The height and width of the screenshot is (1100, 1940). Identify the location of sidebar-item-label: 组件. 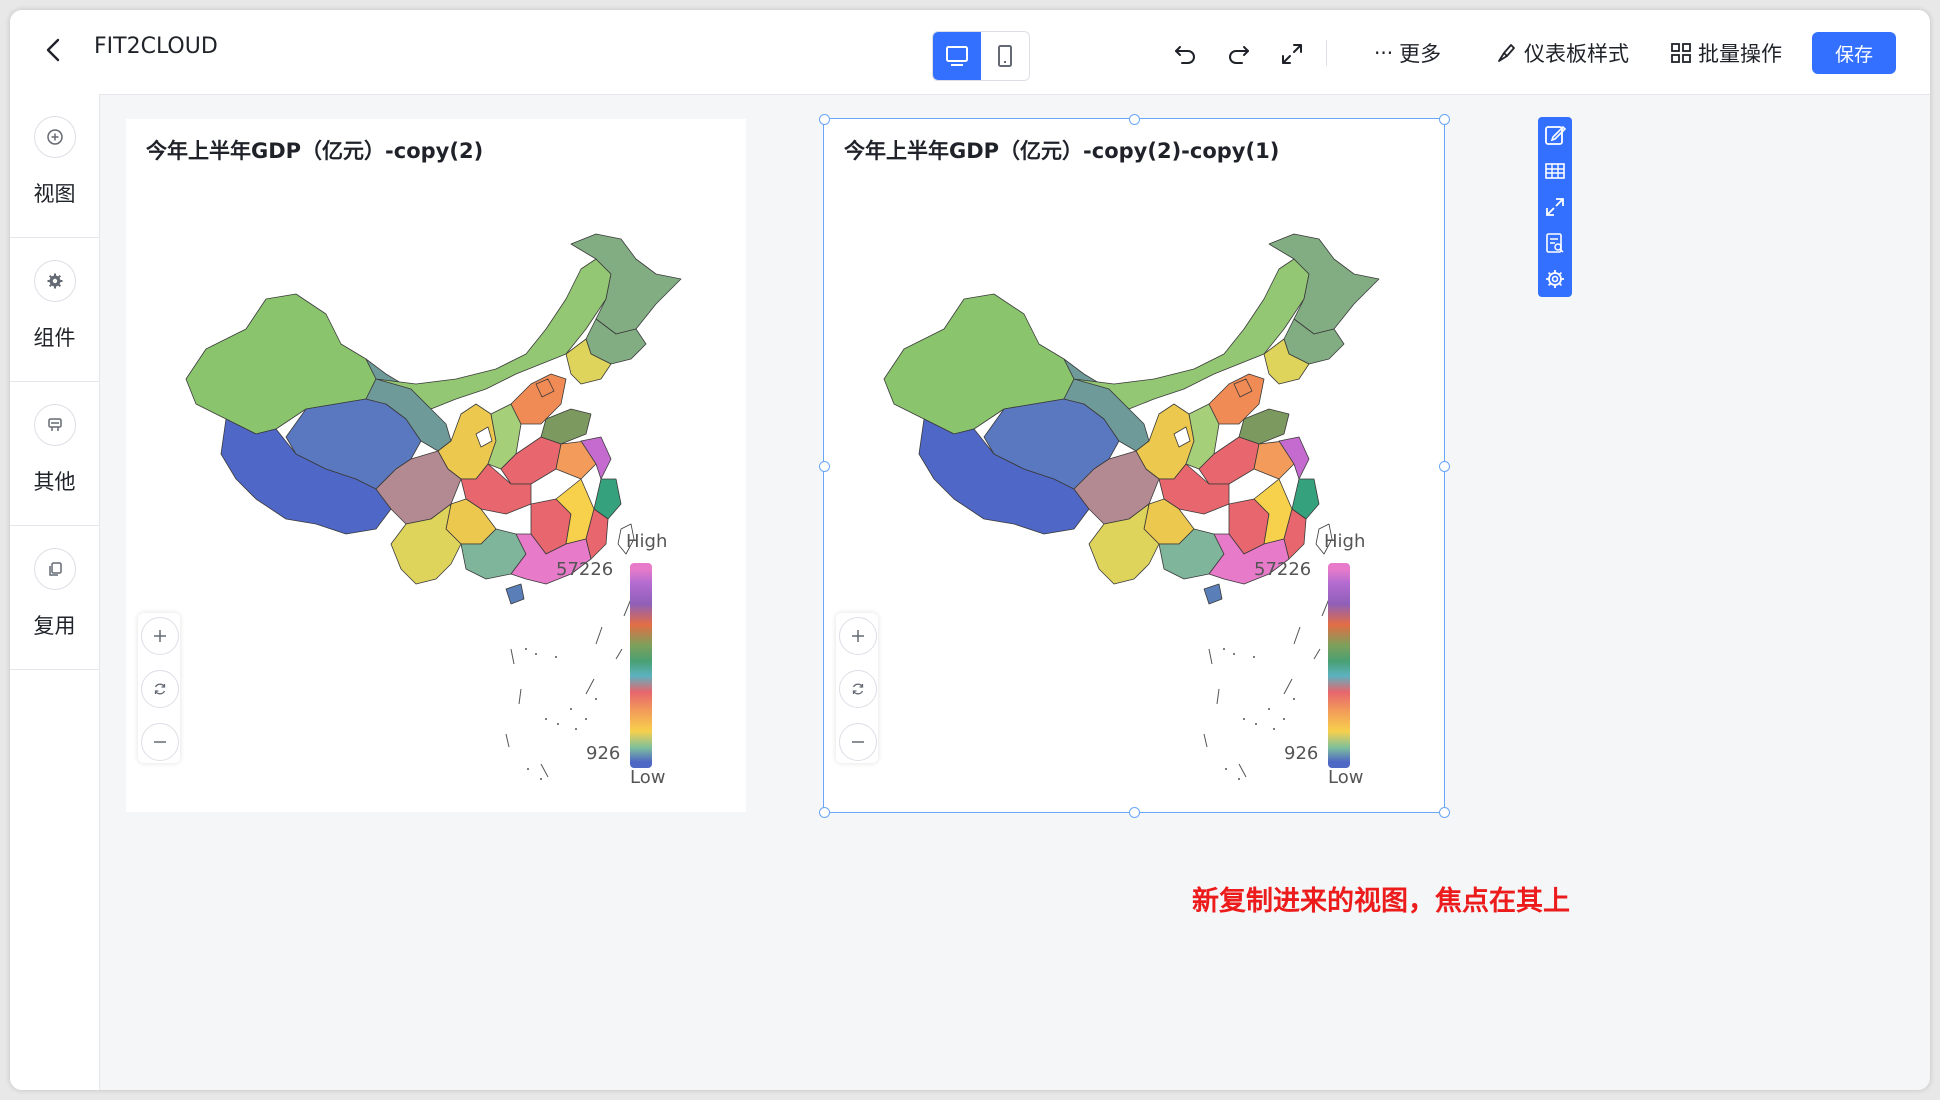
(54, 338).